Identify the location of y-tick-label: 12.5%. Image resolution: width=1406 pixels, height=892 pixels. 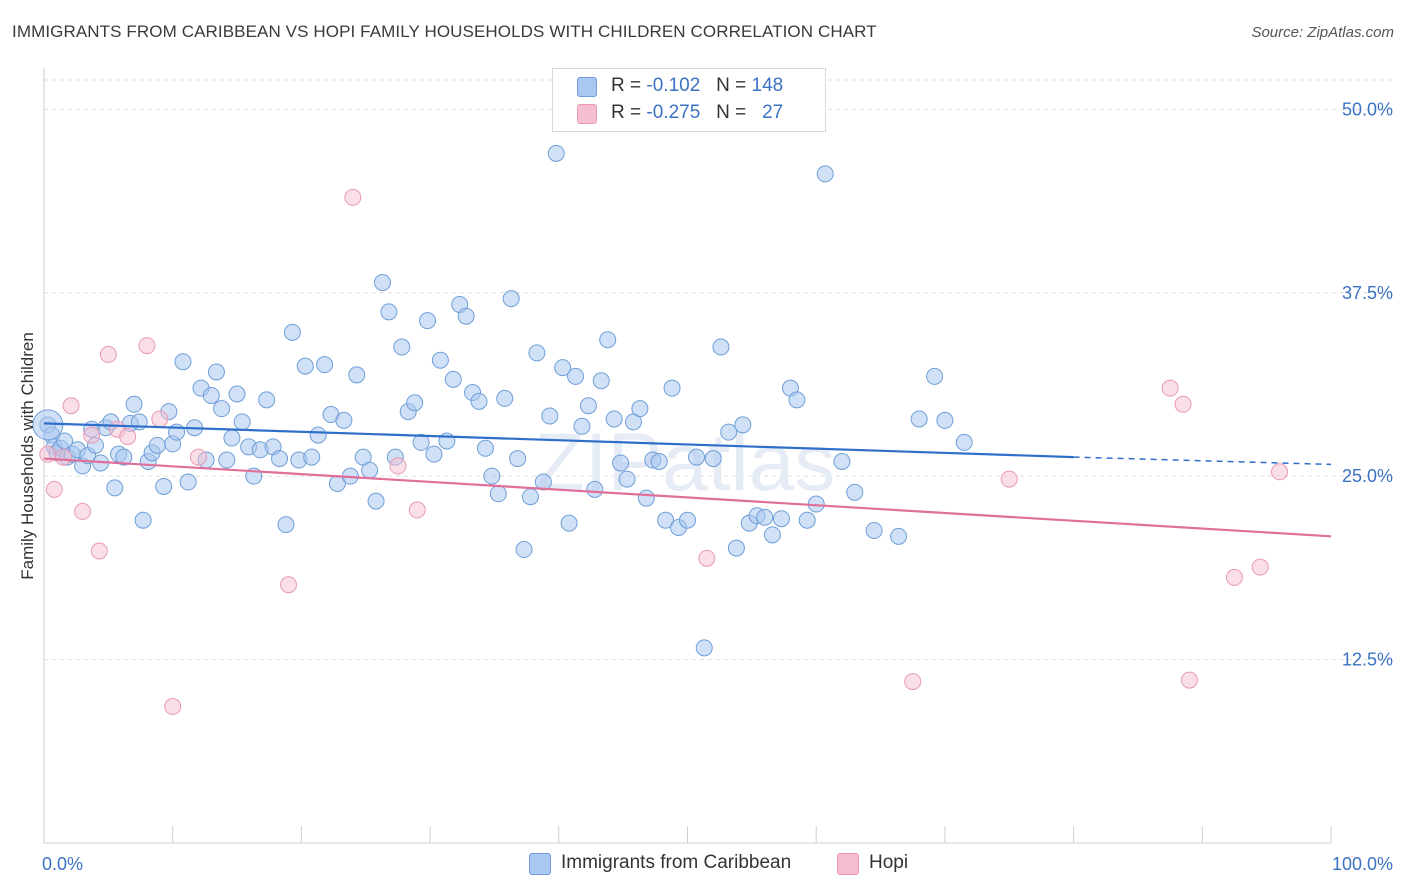
(1367, 660).